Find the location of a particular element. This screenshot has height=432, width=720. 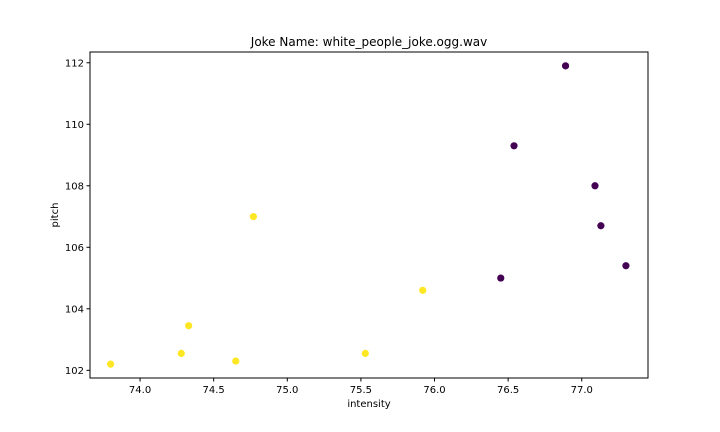

y-tick-label-5: 112 is located at coordinates (74, 63).